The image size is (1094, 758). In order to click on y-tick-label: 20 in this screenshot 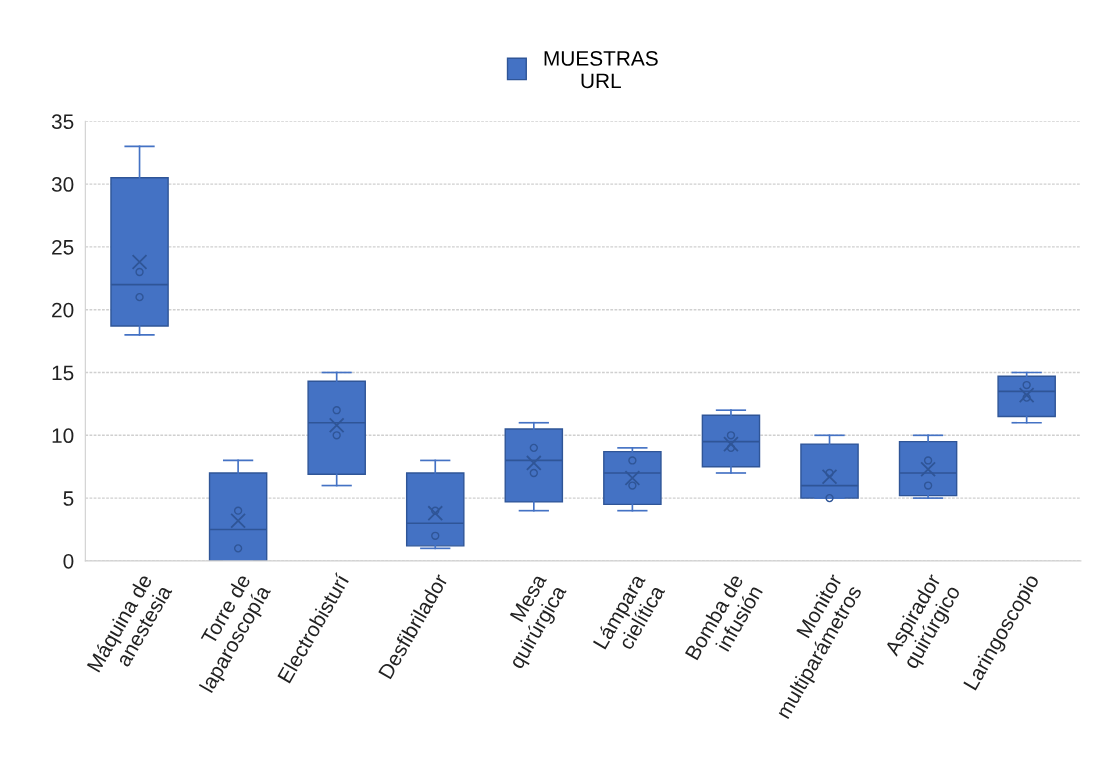, I will do `click(63, 310)`.